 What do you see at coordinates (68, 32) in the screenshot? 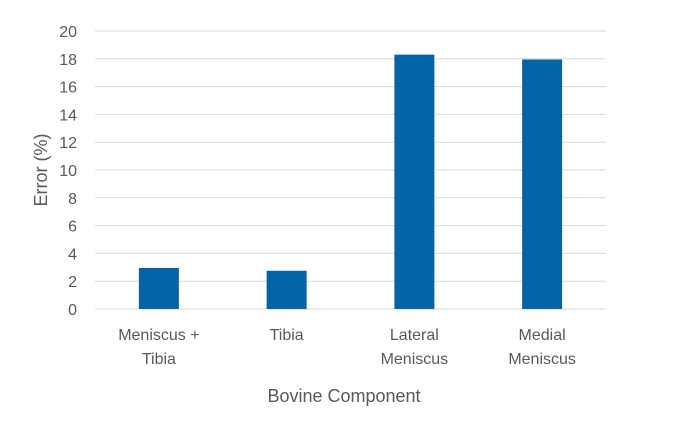
I see `y-tick-label: 20` at bounding box center [68, 32].